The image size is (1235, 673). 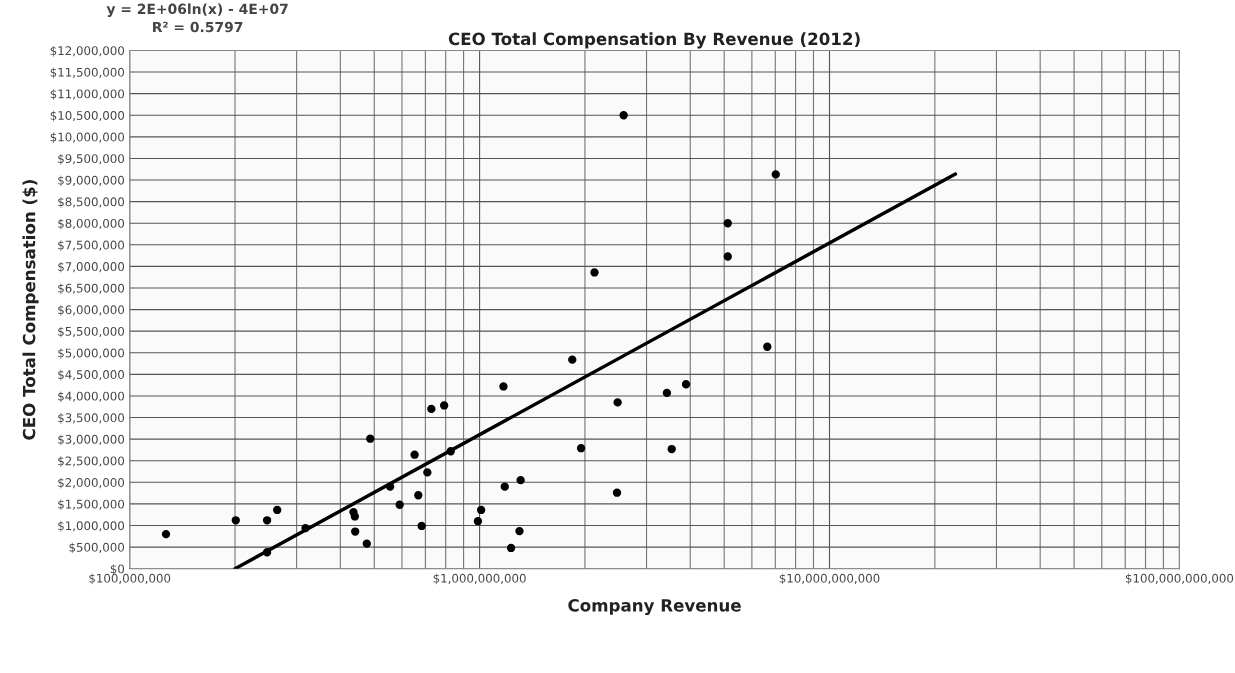 What do you see at coordinates (91, 332) in the screenshot?
I see `y-tick-label: $5,500,000` at bounding box center [91, 332].